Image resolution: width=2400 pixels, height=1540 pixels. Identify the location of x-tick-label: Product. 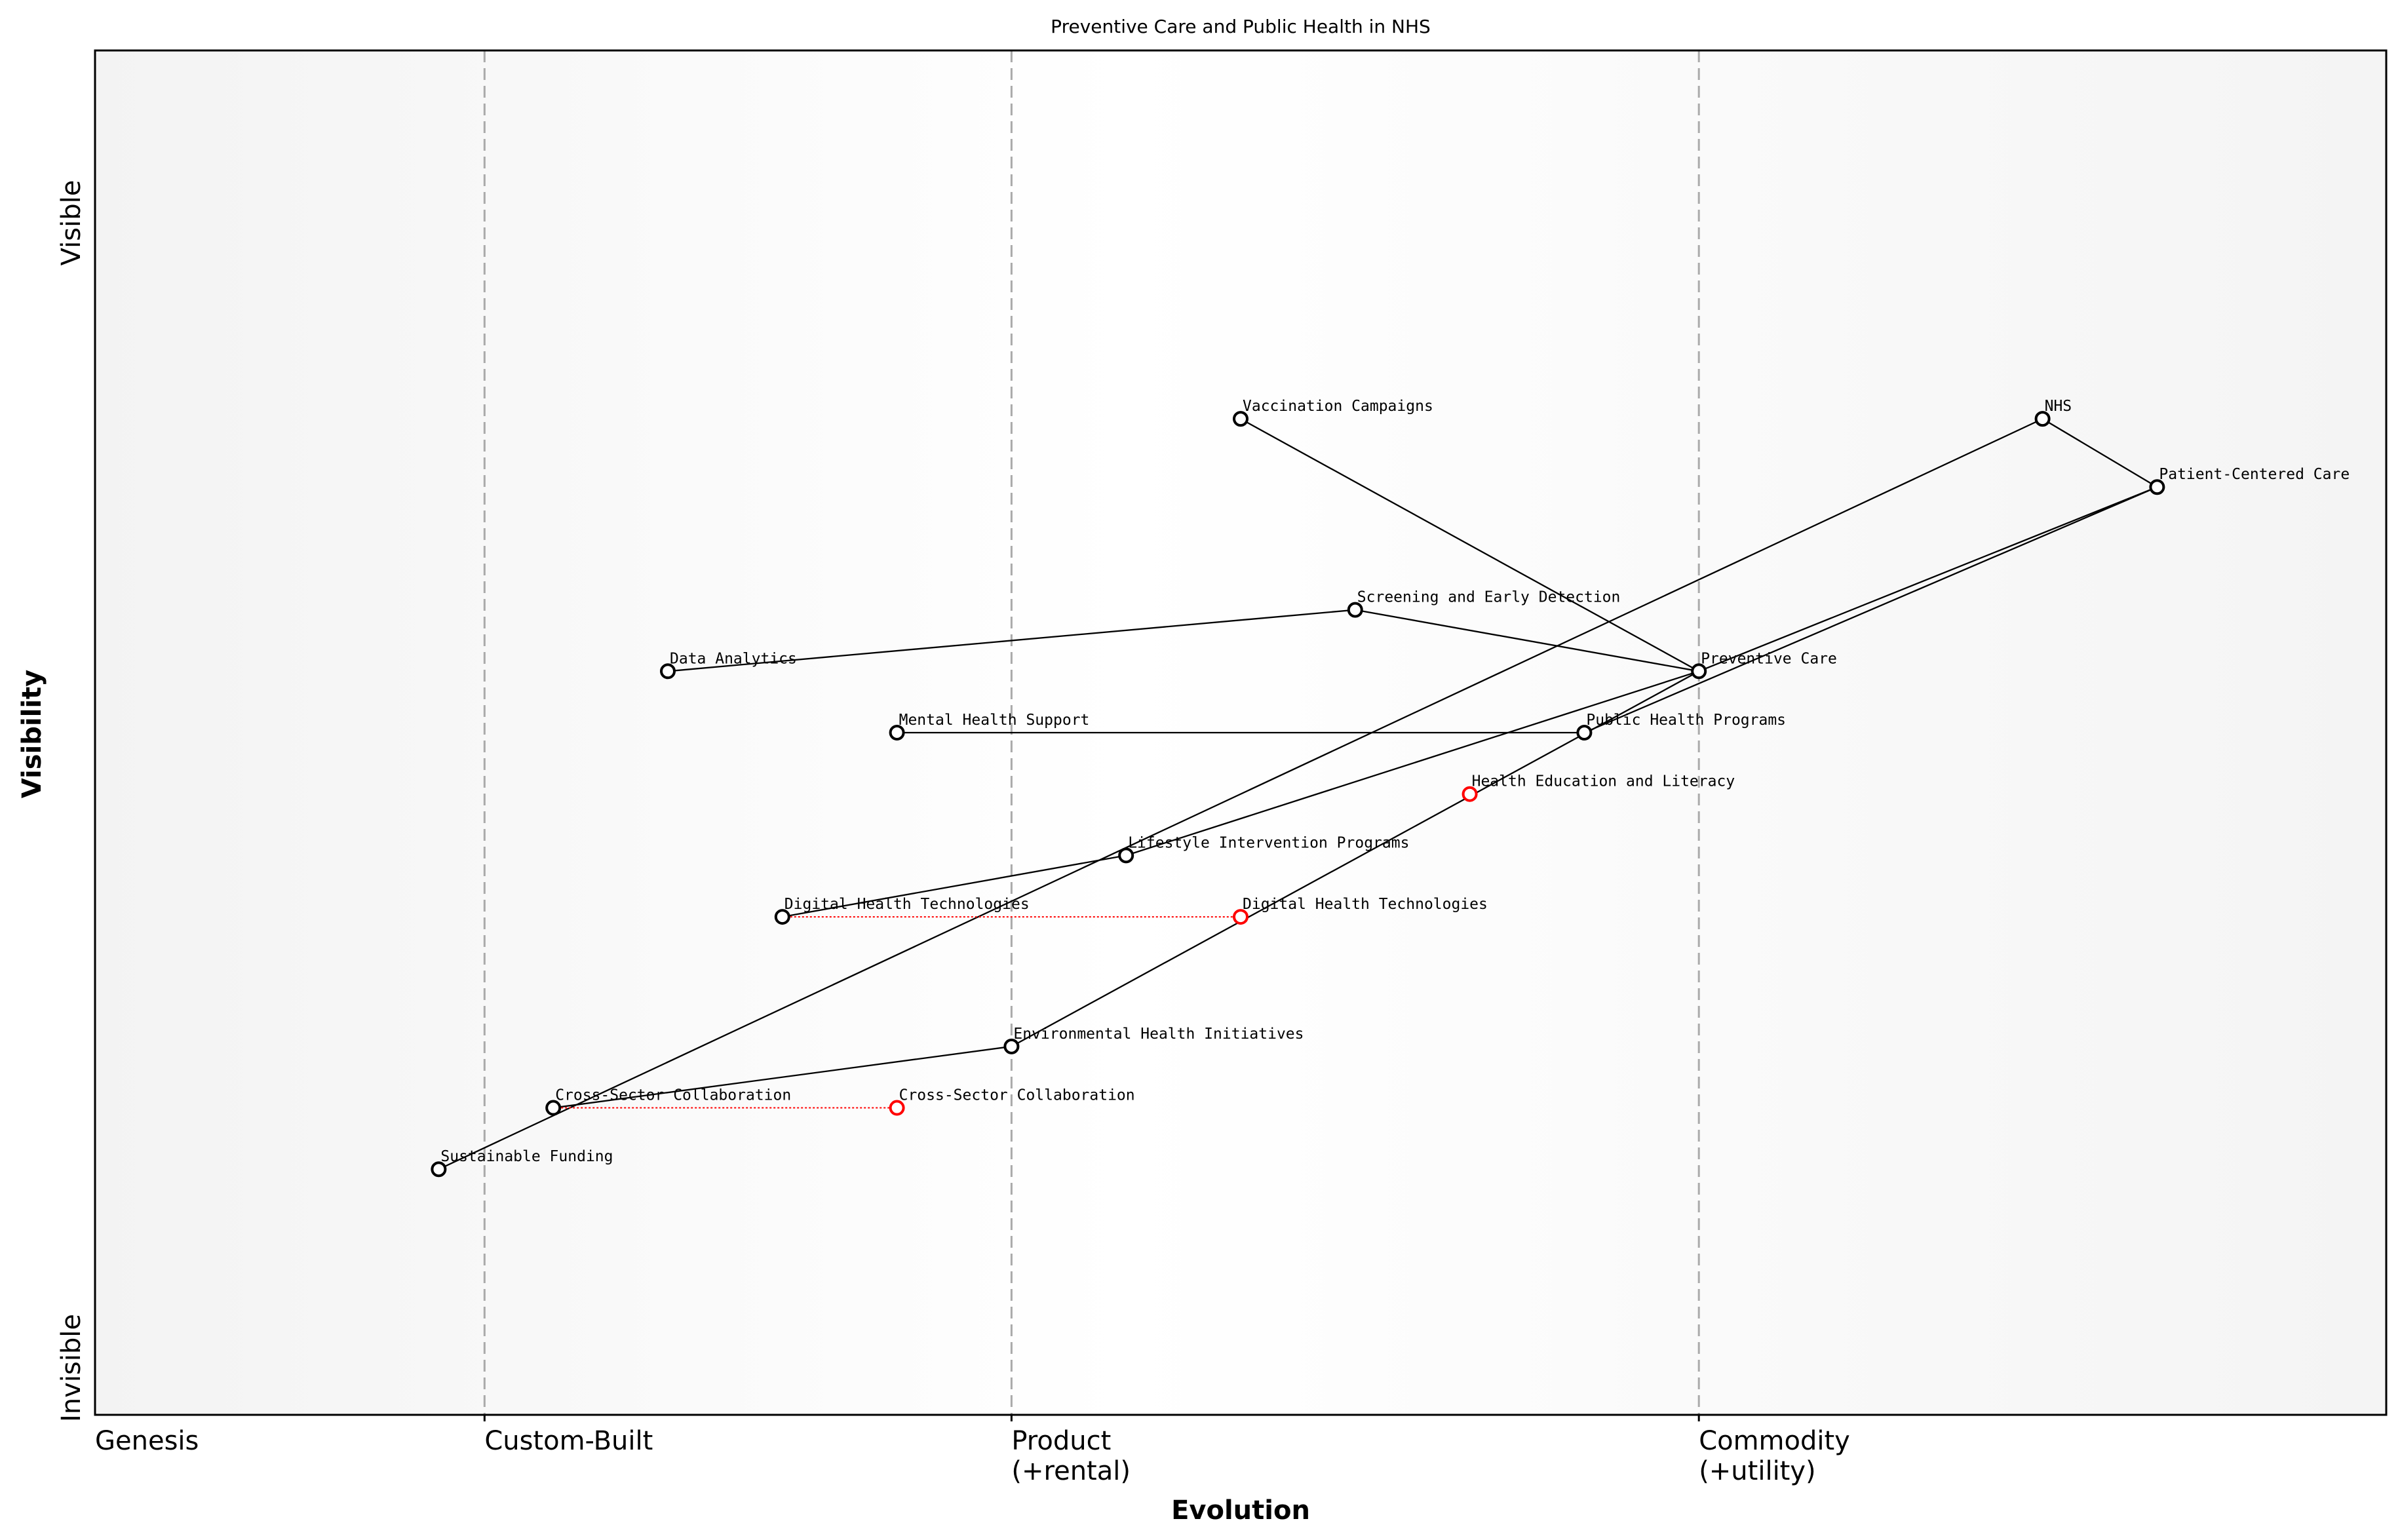
(1061, 1441).